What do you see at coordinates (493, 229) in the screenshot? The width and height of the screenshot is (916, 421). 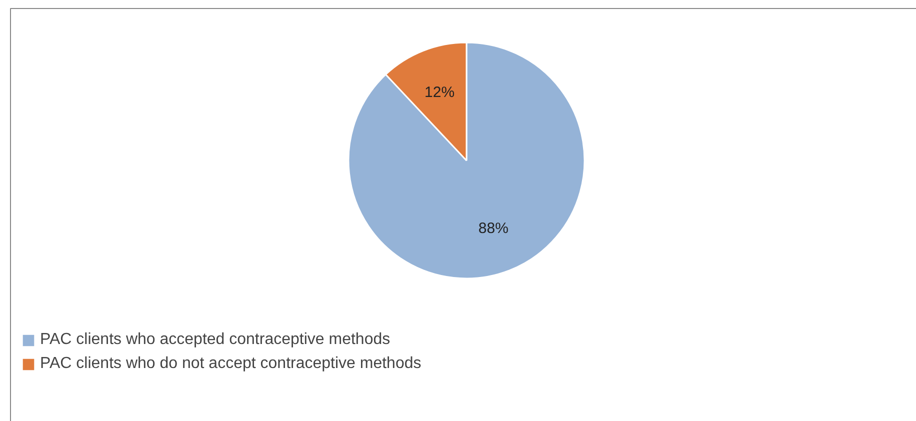 I see `data-label: 88%` at bounding box center [493, 229].